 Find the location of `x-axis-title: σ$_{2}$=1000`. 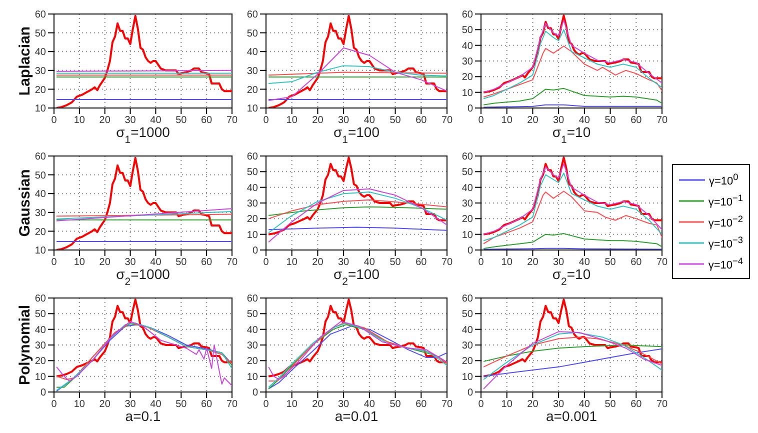

x-axis-title: σ$_{2}$=1000 is located at coordinates (143, 277).